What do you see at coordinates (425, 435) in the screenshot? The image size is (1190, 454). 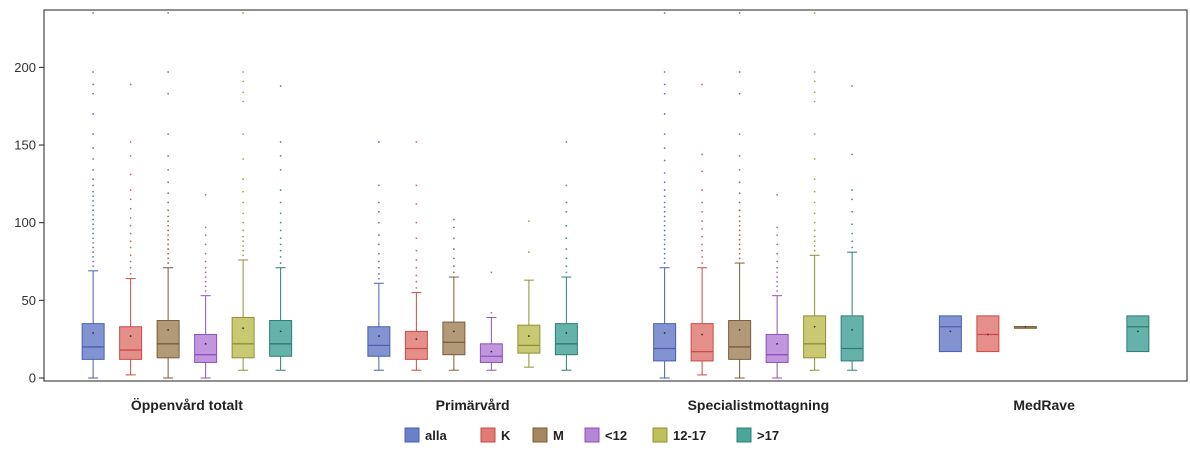 I see `legend-item: alla` at bounding box center [425, 435].